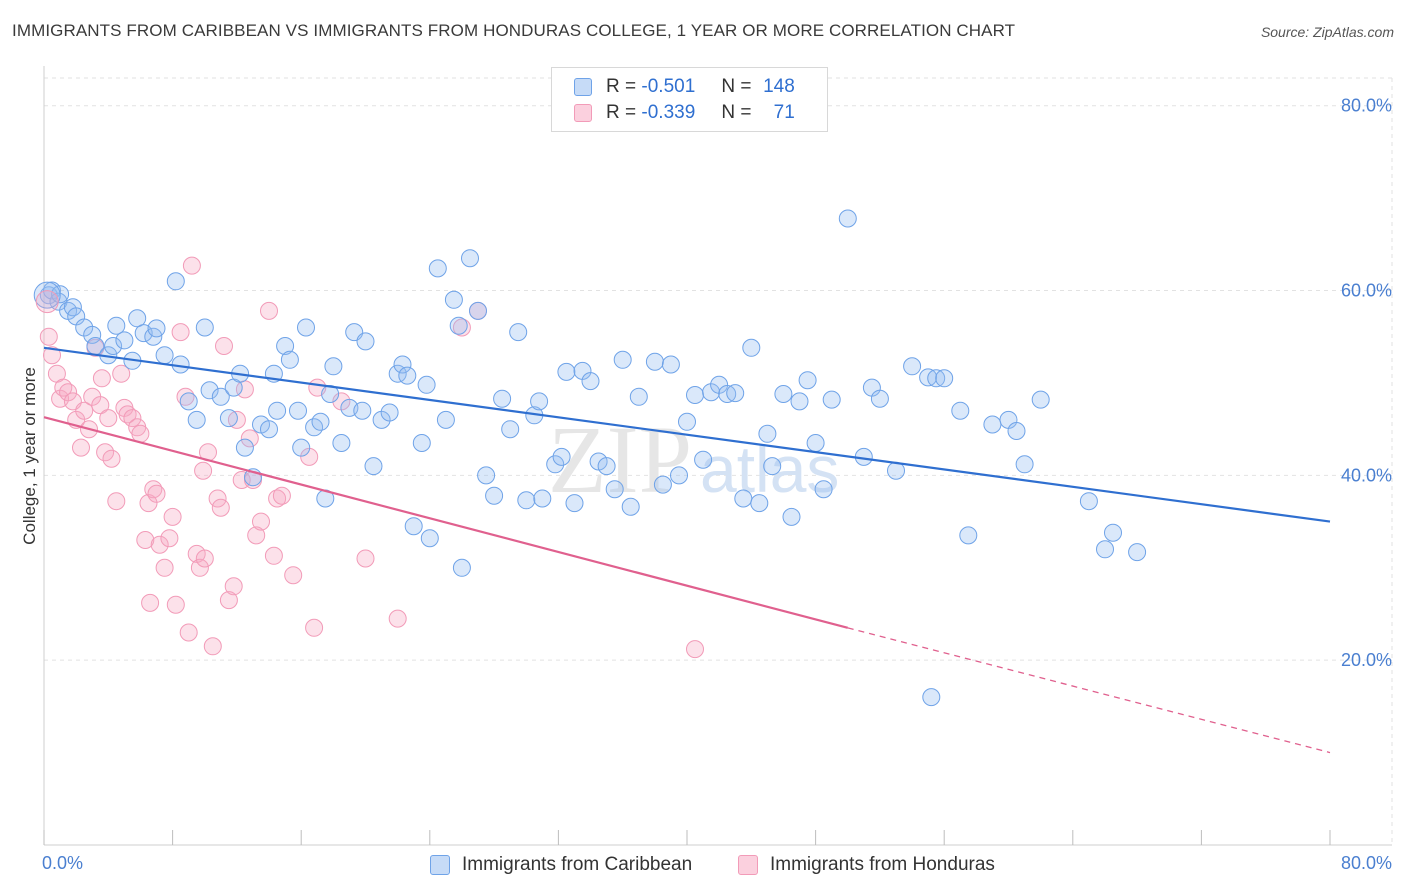  I want to click on caribbean-legend-icon, so click(440, 865).